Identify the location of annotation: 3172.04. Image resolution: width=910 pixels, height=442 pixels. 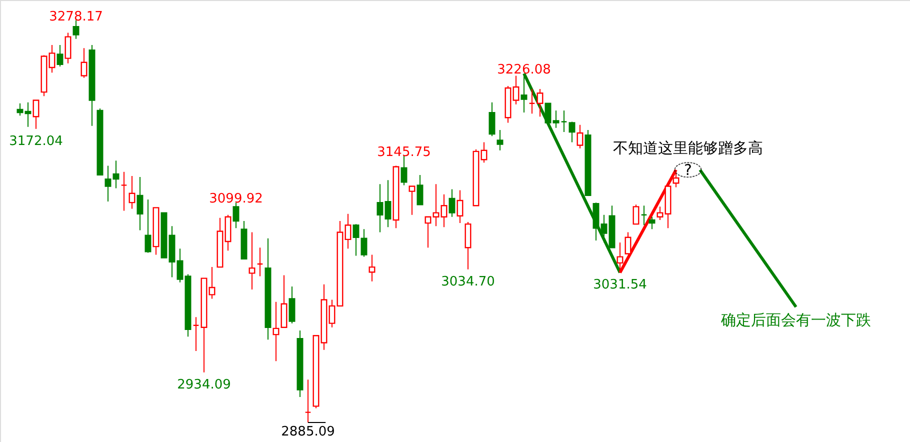
(36, 141).